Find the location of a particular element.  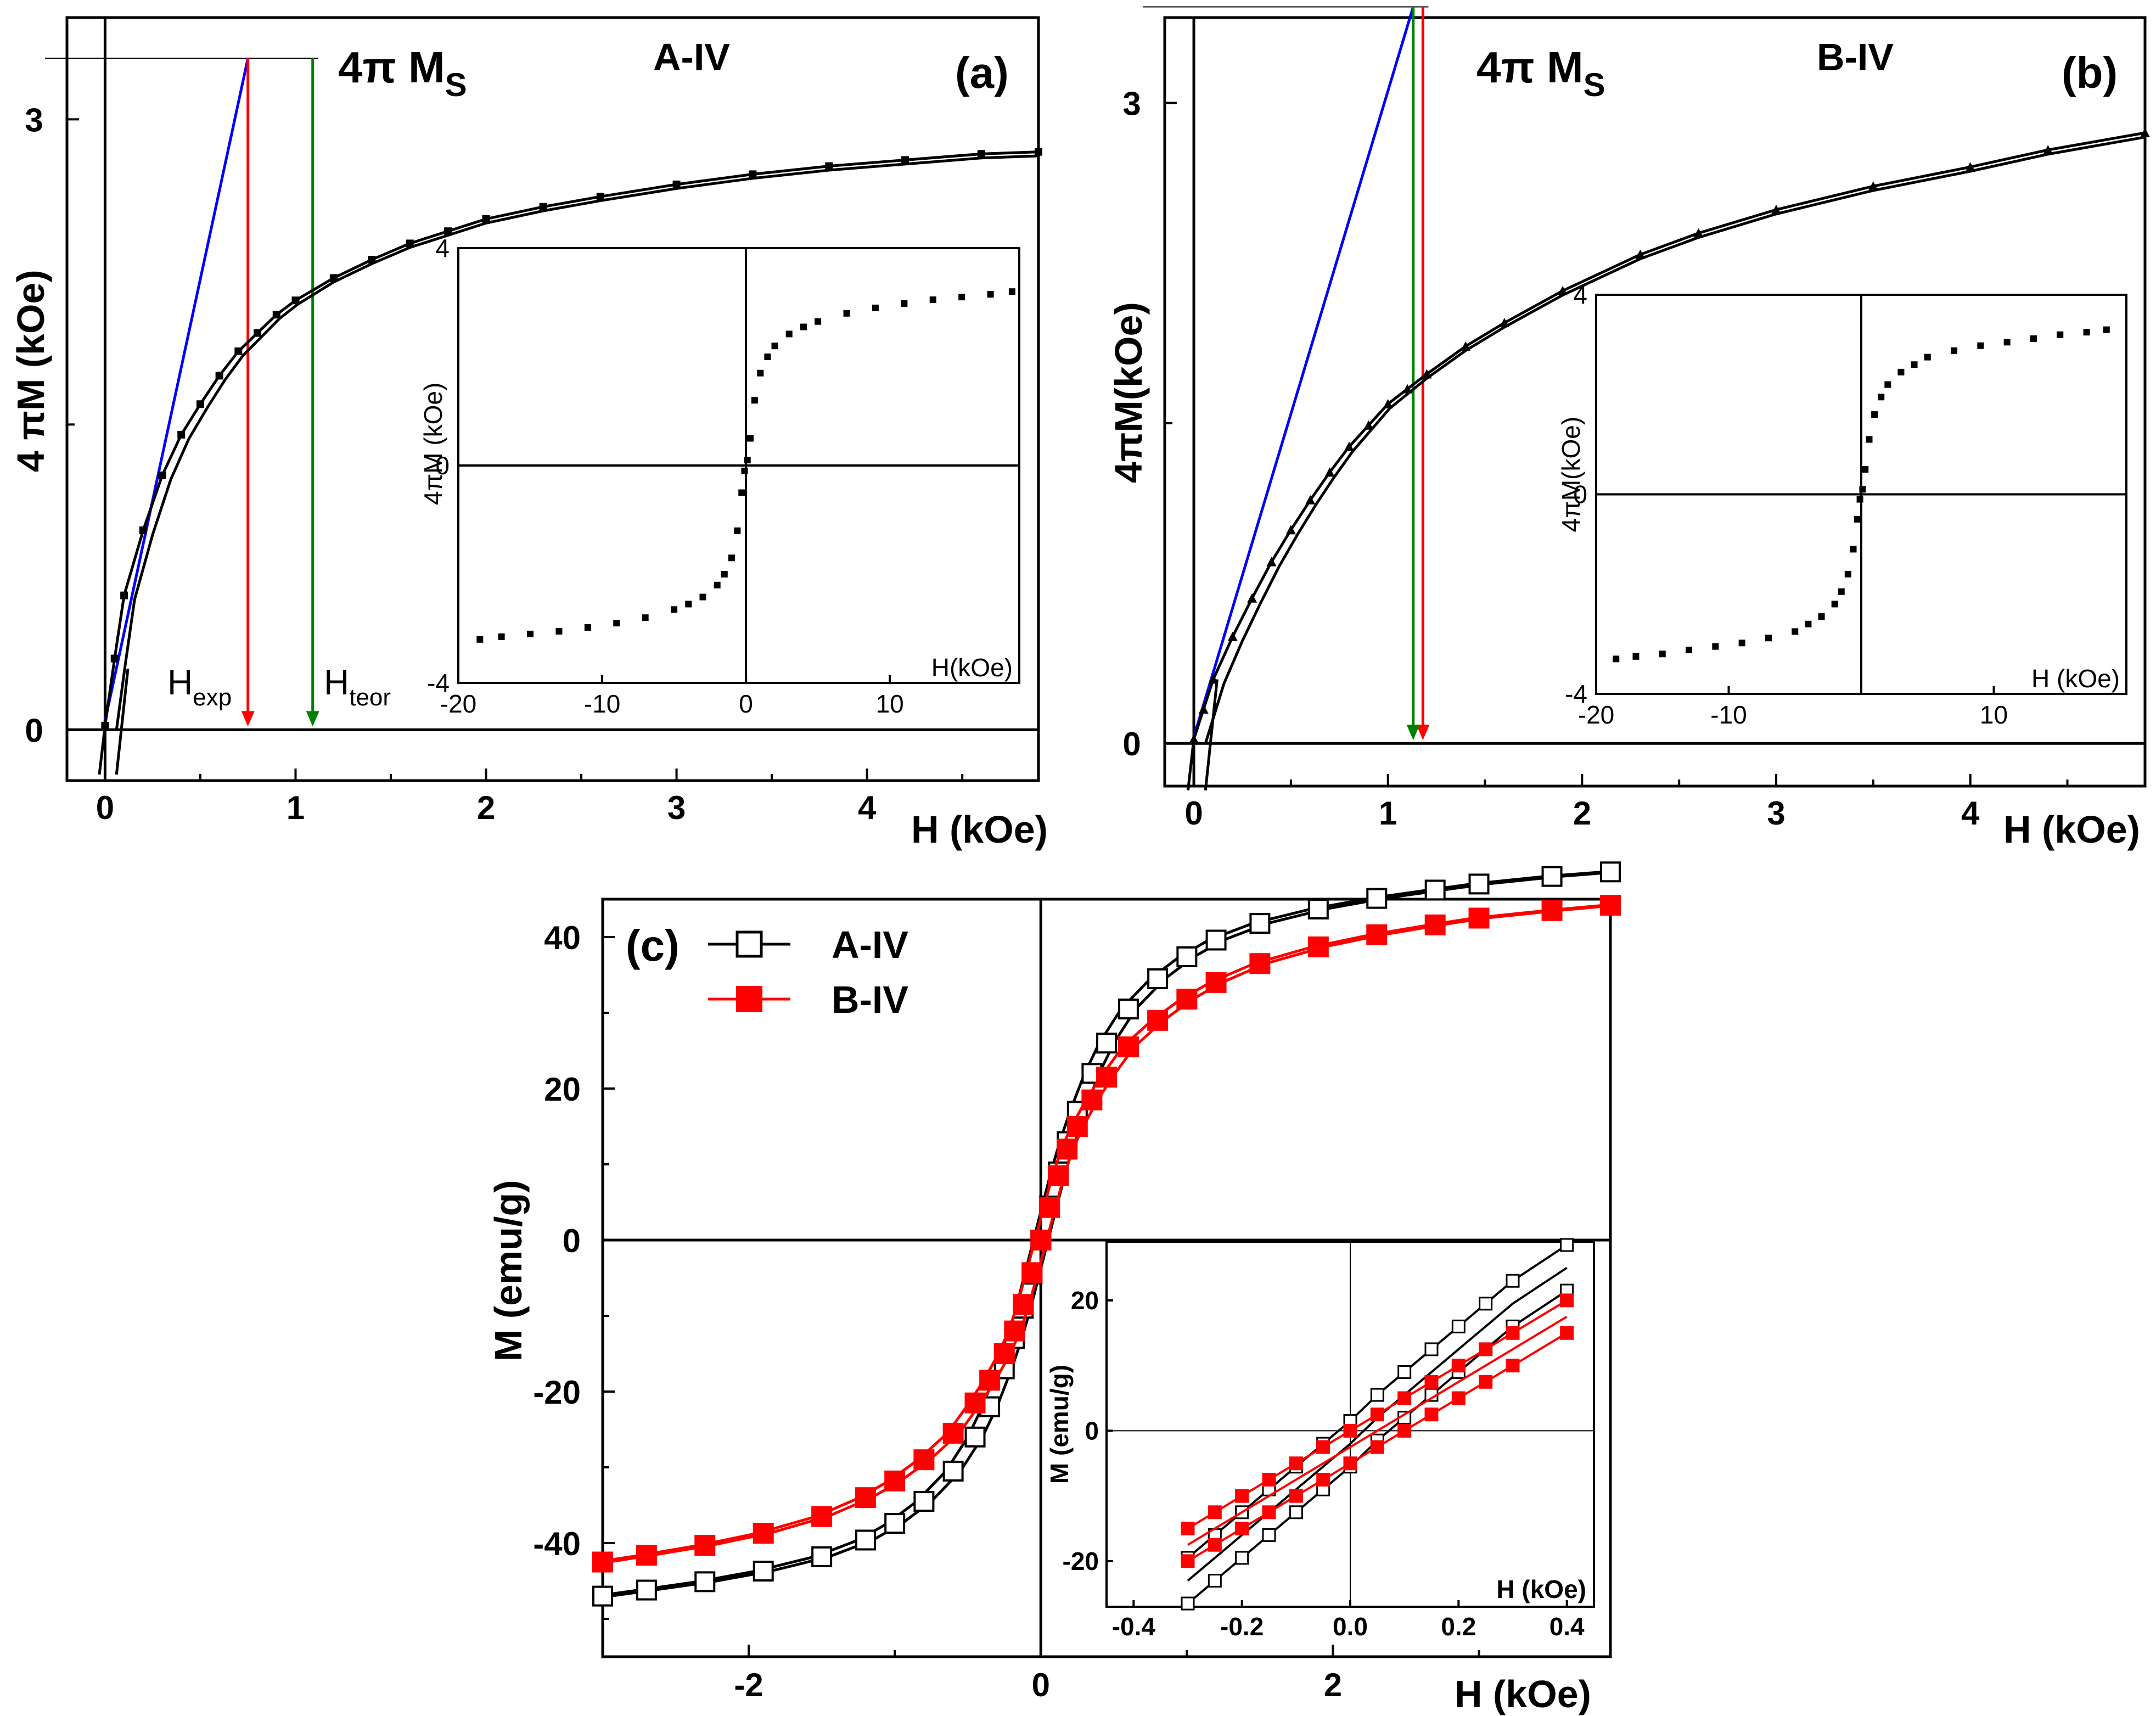

panel-b-inset-ytick-label: -4 is located at coordinates (1576, 694).